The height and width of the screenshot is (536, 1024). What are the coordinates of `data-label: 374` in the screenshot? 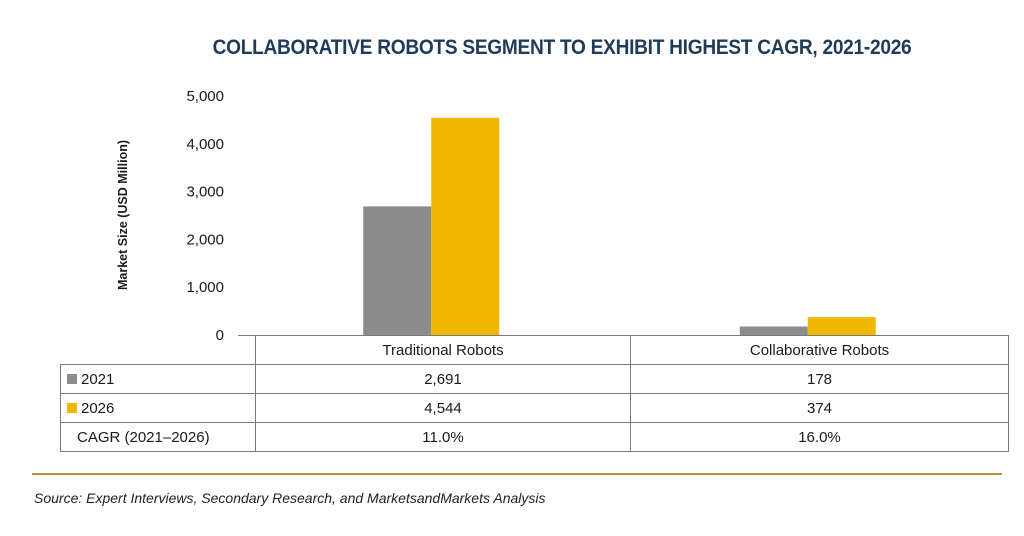 It's located at (819, 408).